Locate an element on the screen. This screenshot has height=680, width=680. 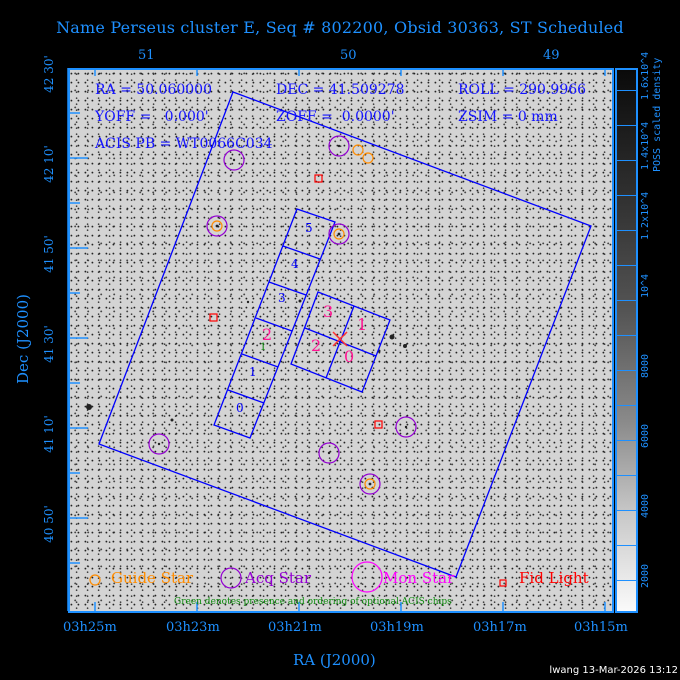
chip-i1-label: 1 is located at coordinates (362, 324).